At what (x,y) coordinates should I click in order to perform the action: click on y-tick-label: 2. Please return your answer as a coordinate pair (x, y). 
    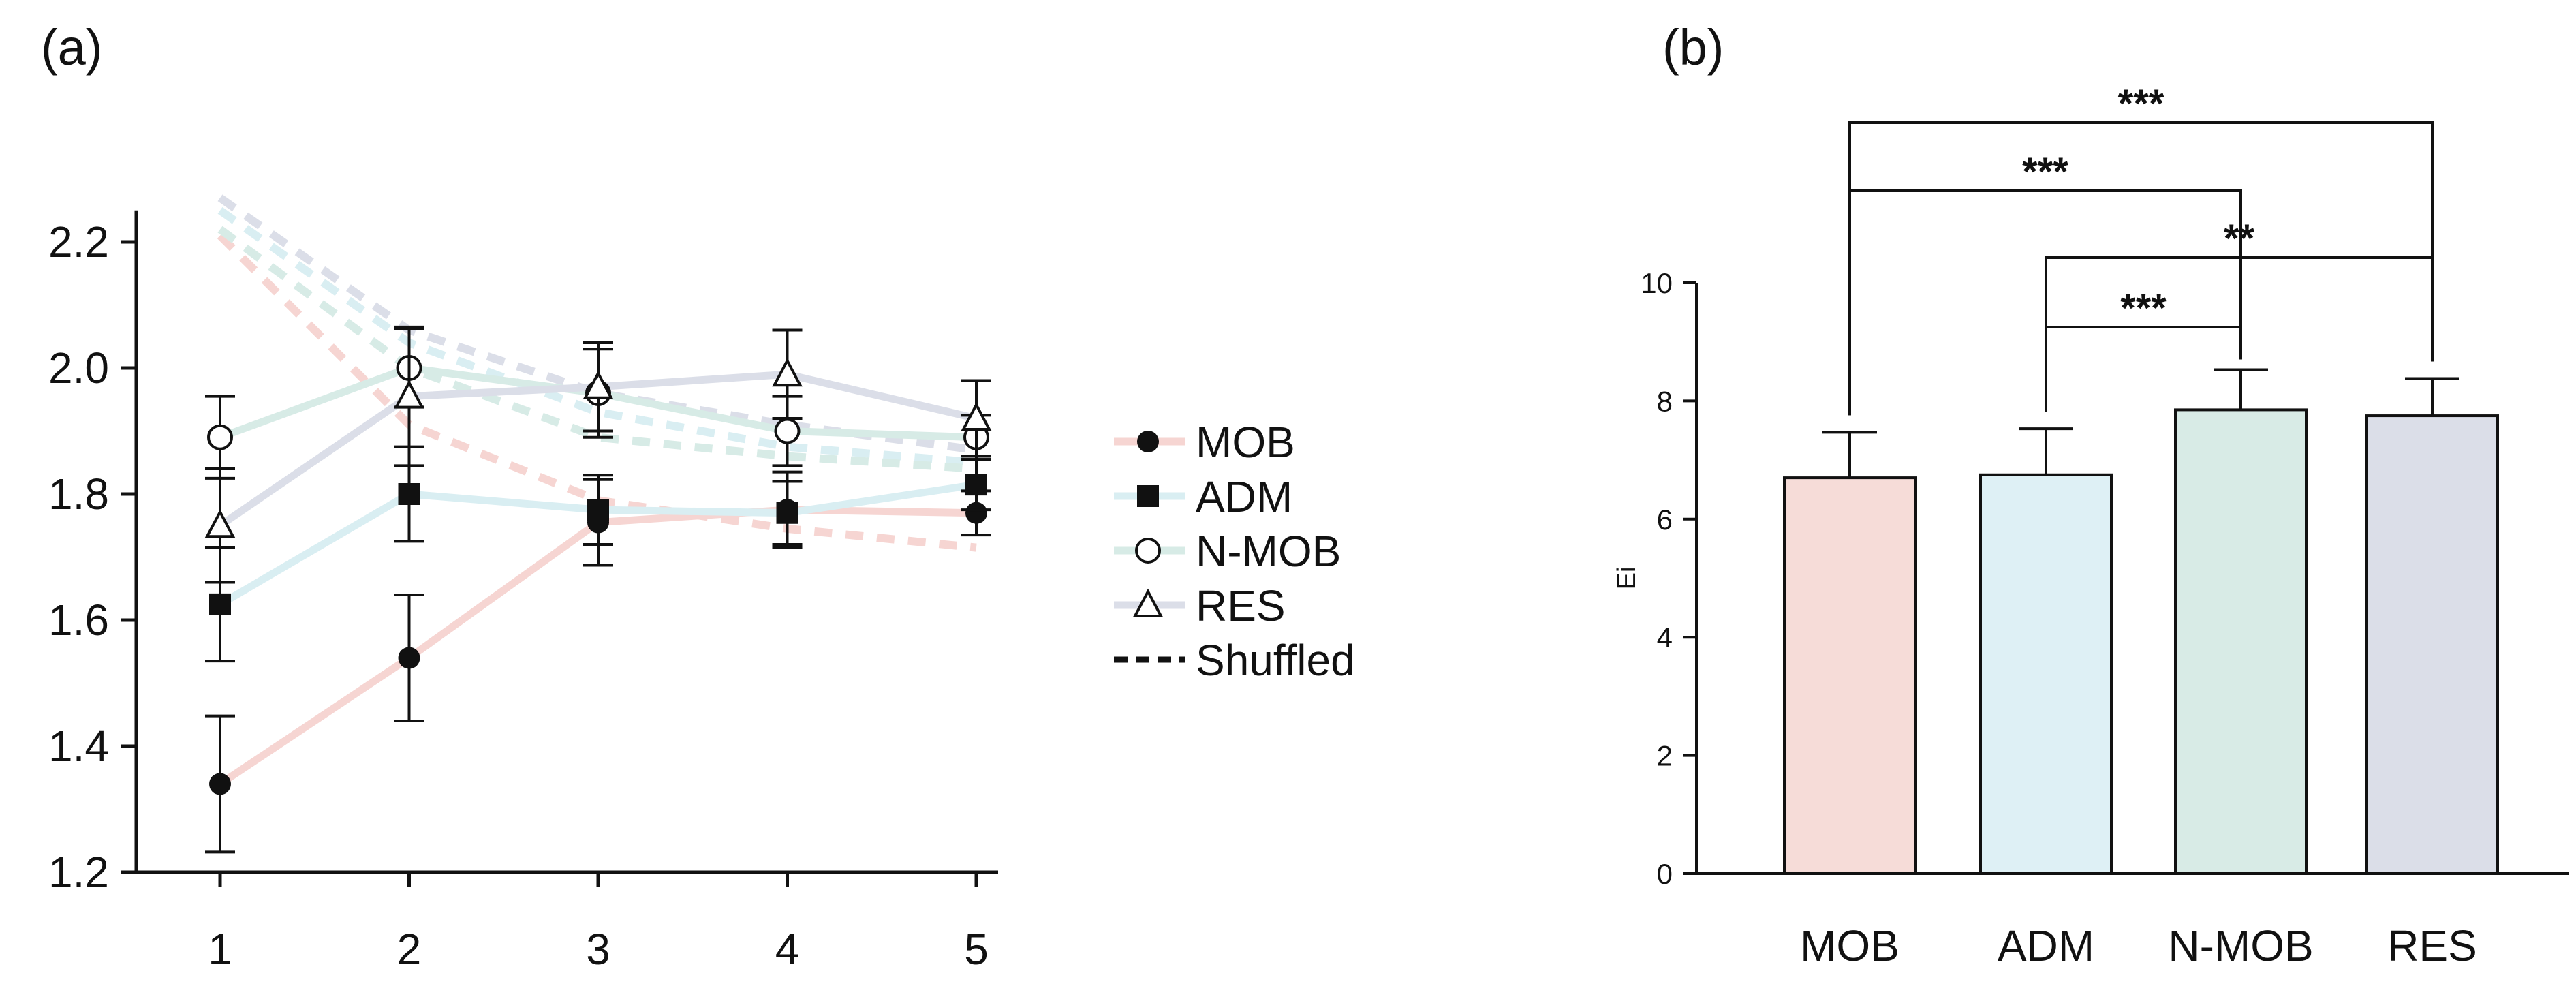
    Looking at the image, I should click on (1665, 756).